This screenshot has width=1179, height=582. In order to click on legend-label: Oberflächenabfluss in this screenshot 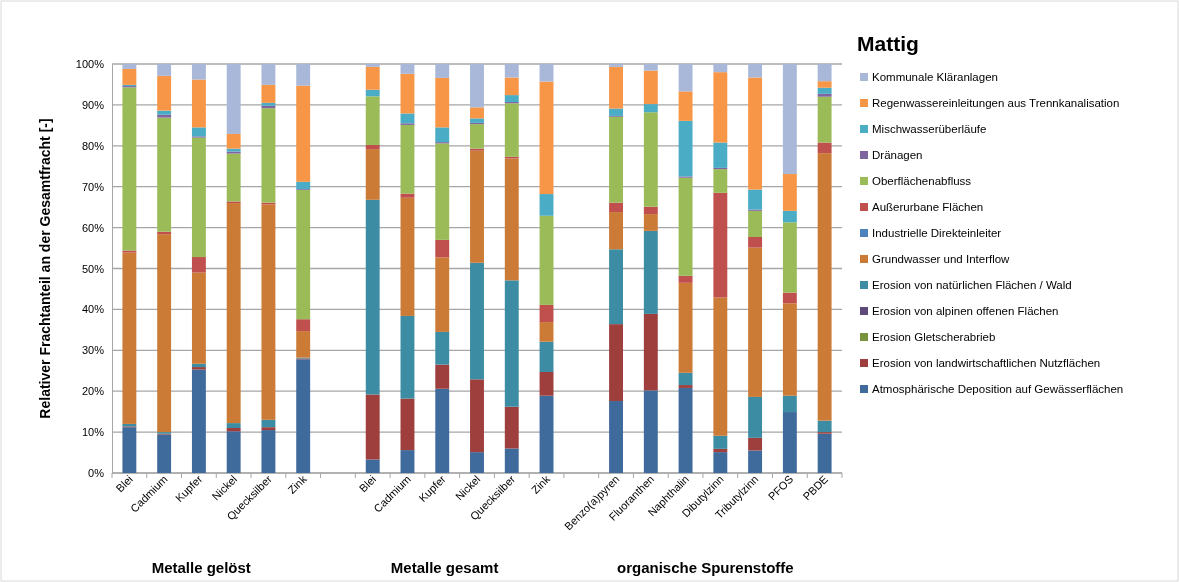, I will do `click(922, 181)`.